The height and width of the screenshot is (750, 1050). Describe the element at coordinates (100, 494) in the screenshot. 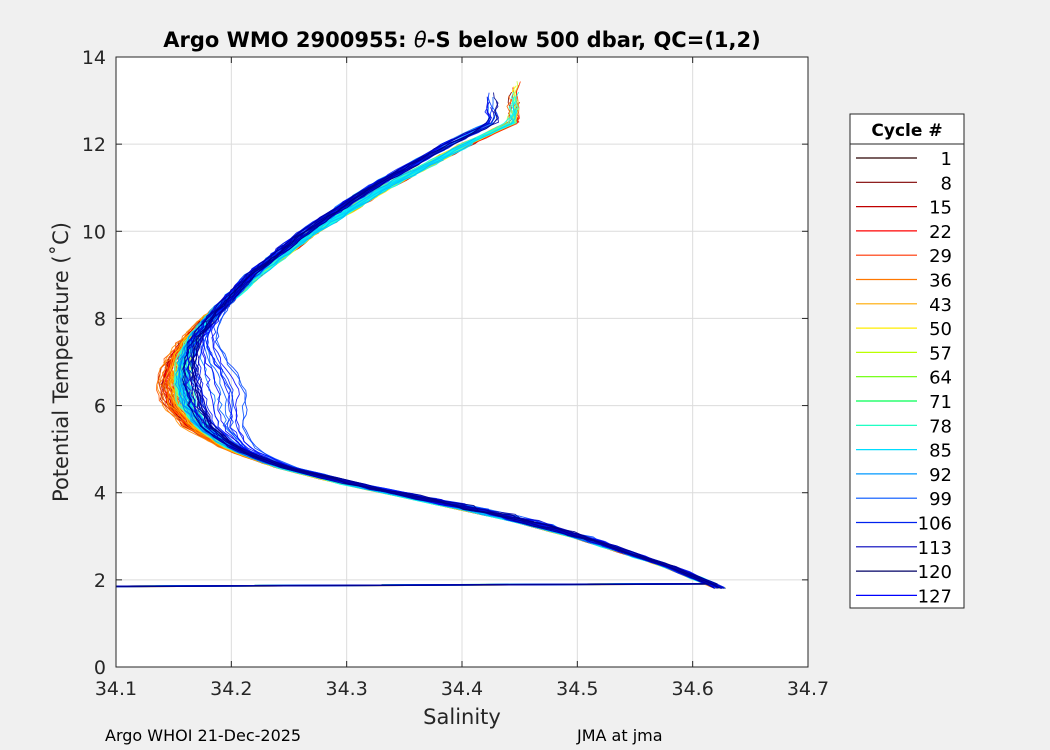

I see `y-tick-label: 4` at that location.